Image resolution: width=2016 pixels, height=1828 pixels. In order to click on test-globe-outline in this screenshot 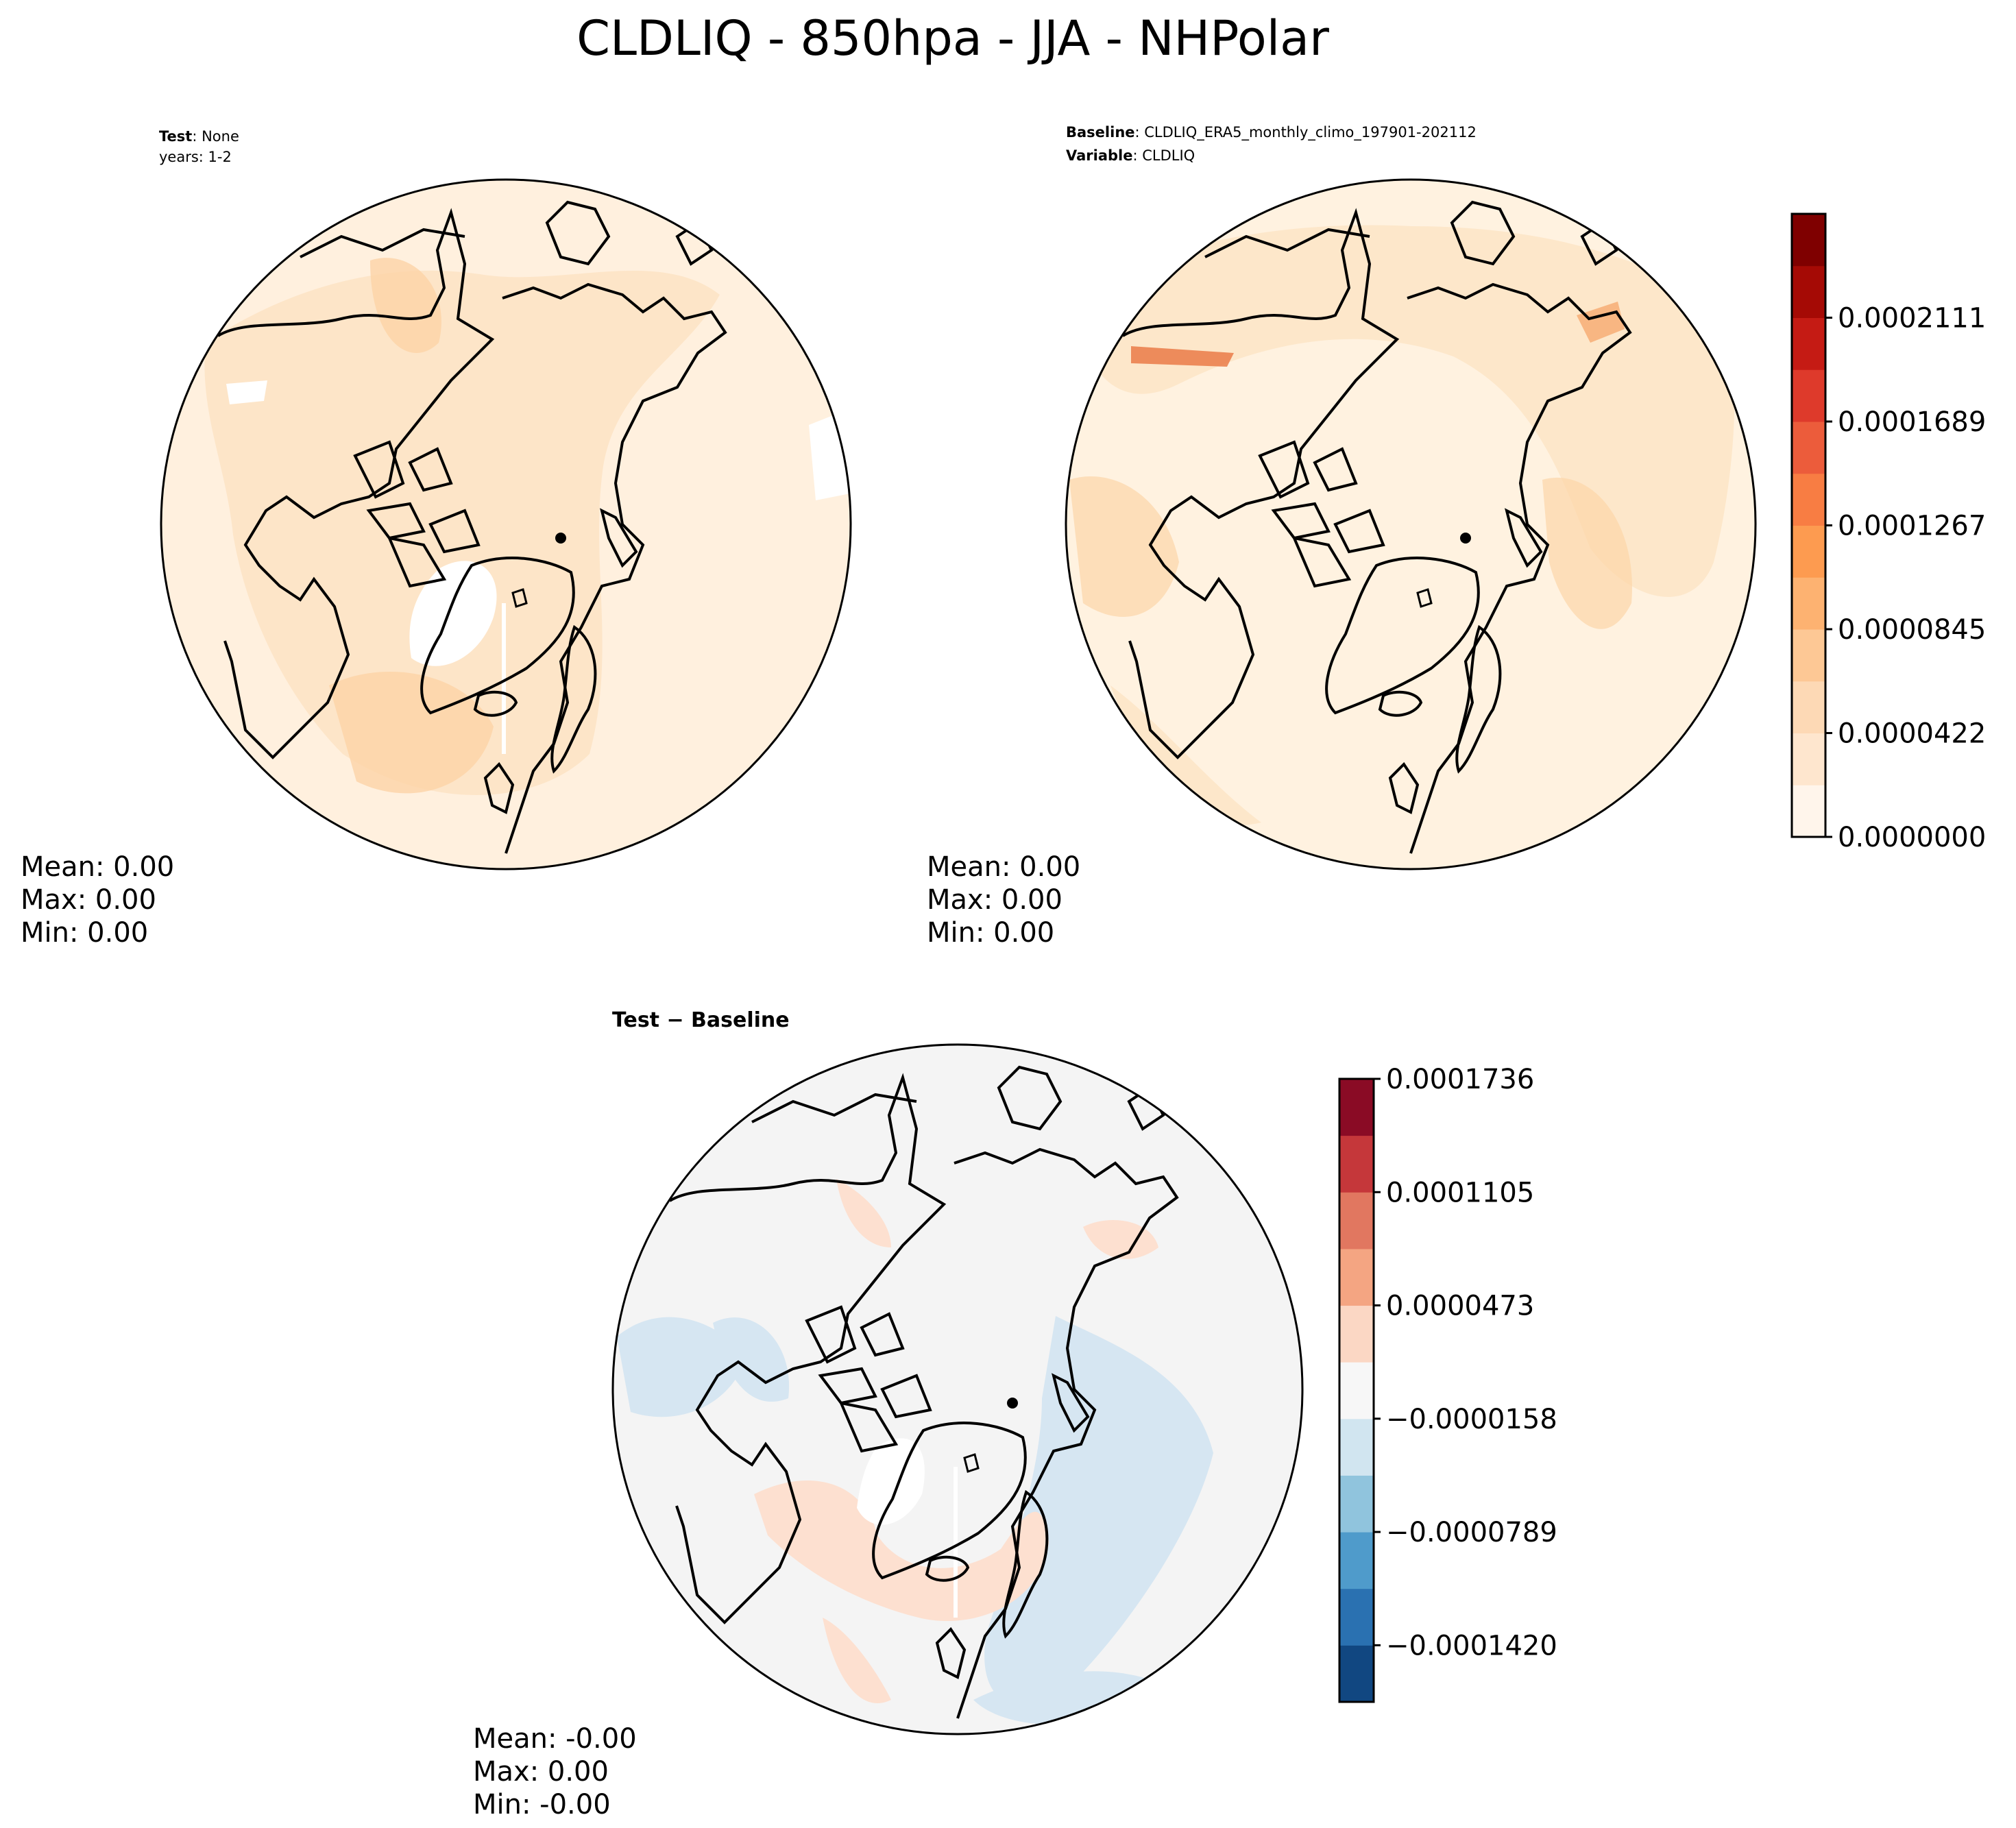, I will do `click(506, 524)`.